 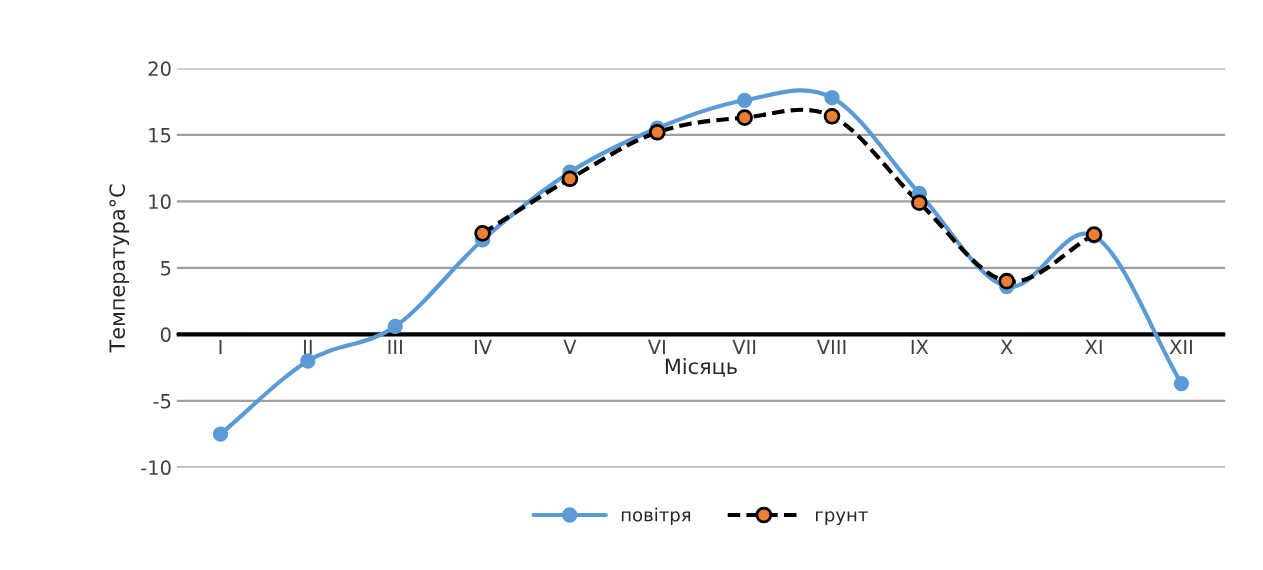 What do you see at coordinates (162, 401) in the screenshot?
I see `y-tick-label: -5` at bounding box center [162, 401].